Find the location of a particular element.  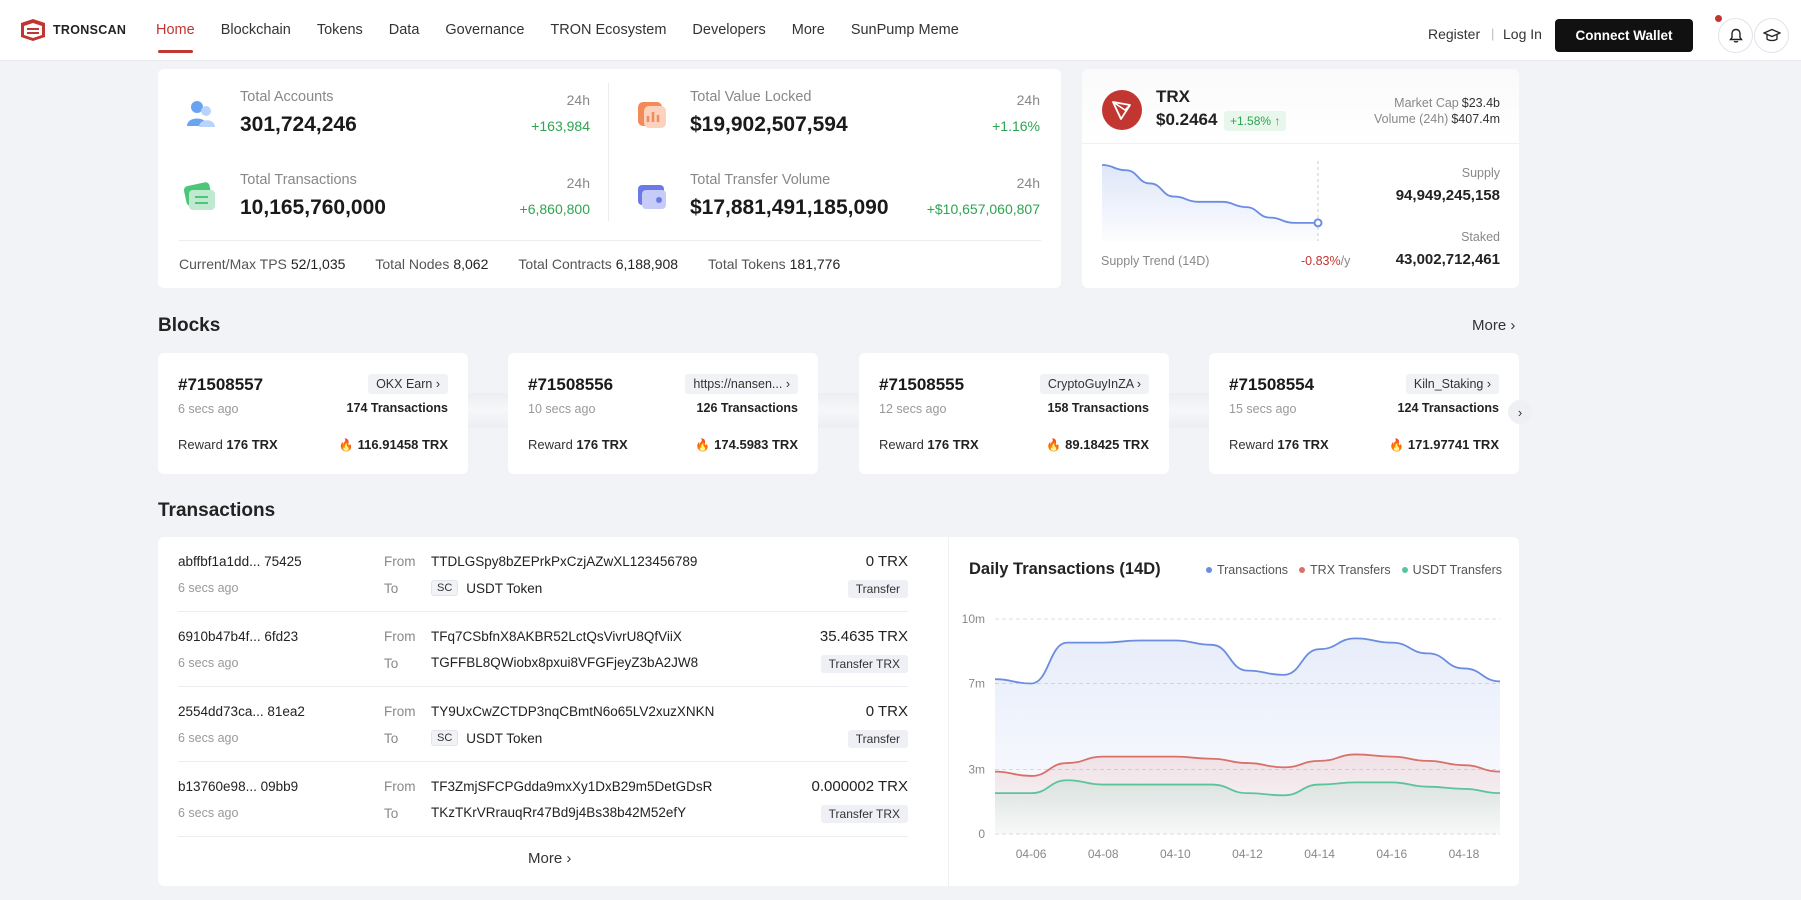

block-time: 6 secs ago is located at coordinates (208, 409).